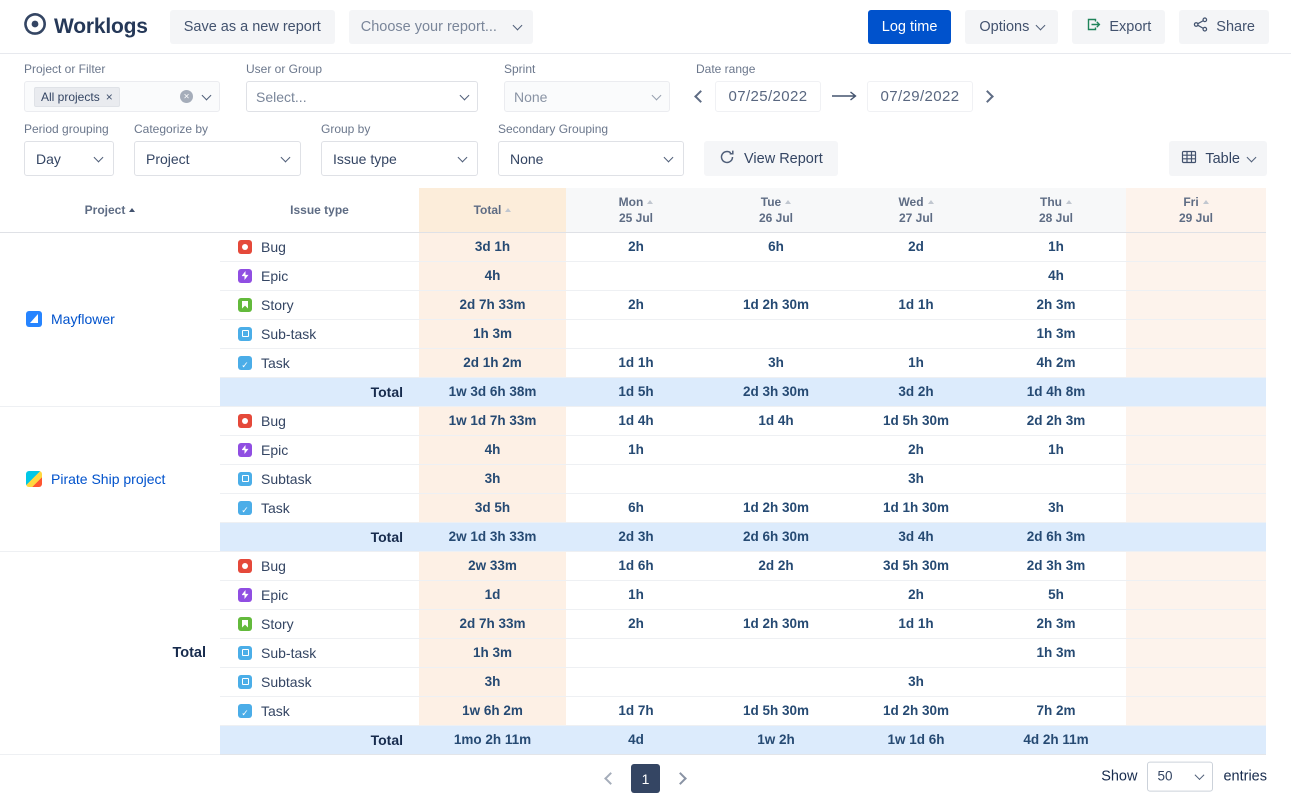 The image size is (1291, 793). What do you see at coordinates (286, 478) in the screenshot?
I see `issue-type-label: Subtask` at bounding box center [286, 478].